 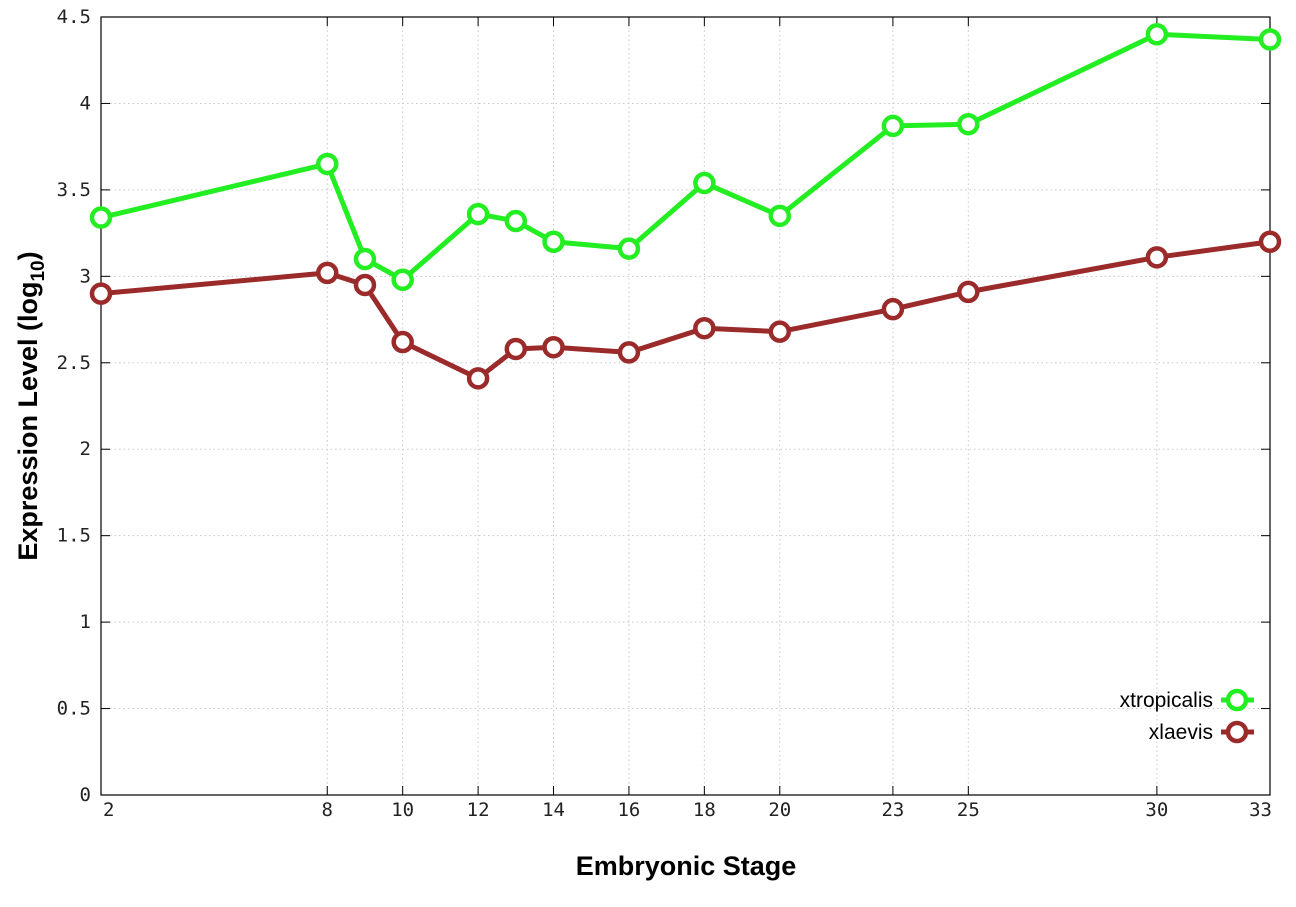 I want to click on y-tick-label: 3.5, so click(x=74, y=190).